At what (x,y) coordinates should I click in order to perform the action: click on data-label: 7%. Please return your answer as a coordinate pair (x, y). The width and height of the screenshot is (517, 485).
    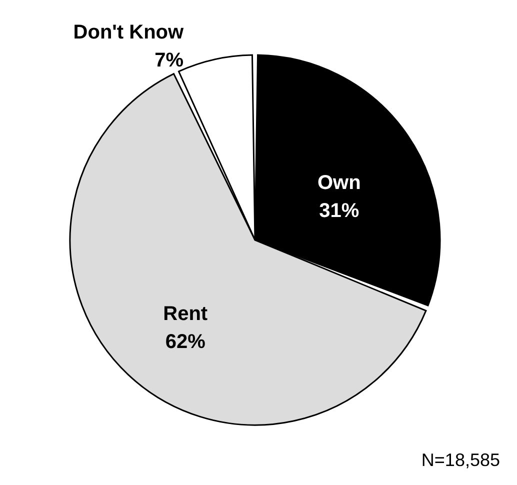
    Looking at the image, I should click on (169, 60).